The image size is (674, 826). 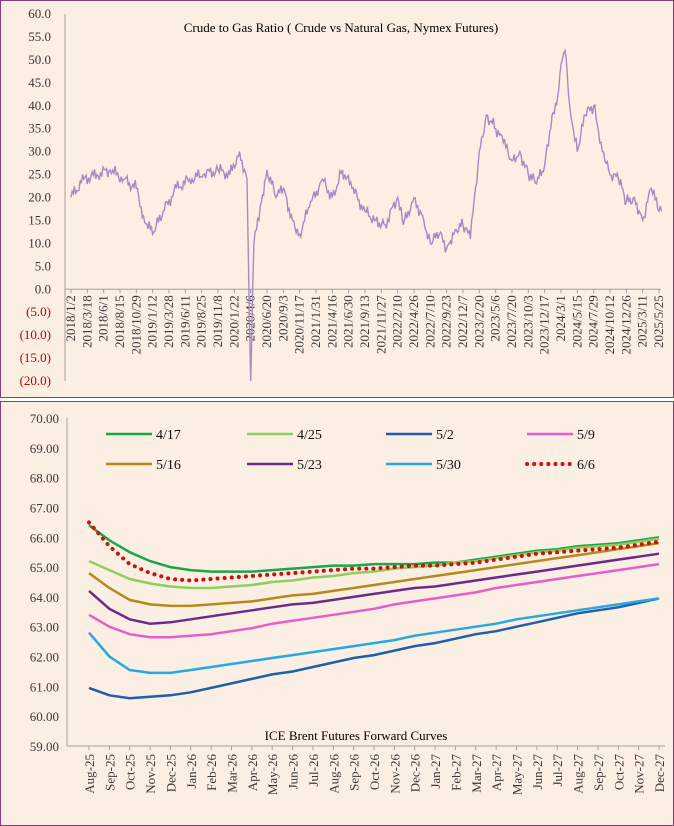 I want to click on x-tick-label: Sep-25, so click(x=109, y=772).